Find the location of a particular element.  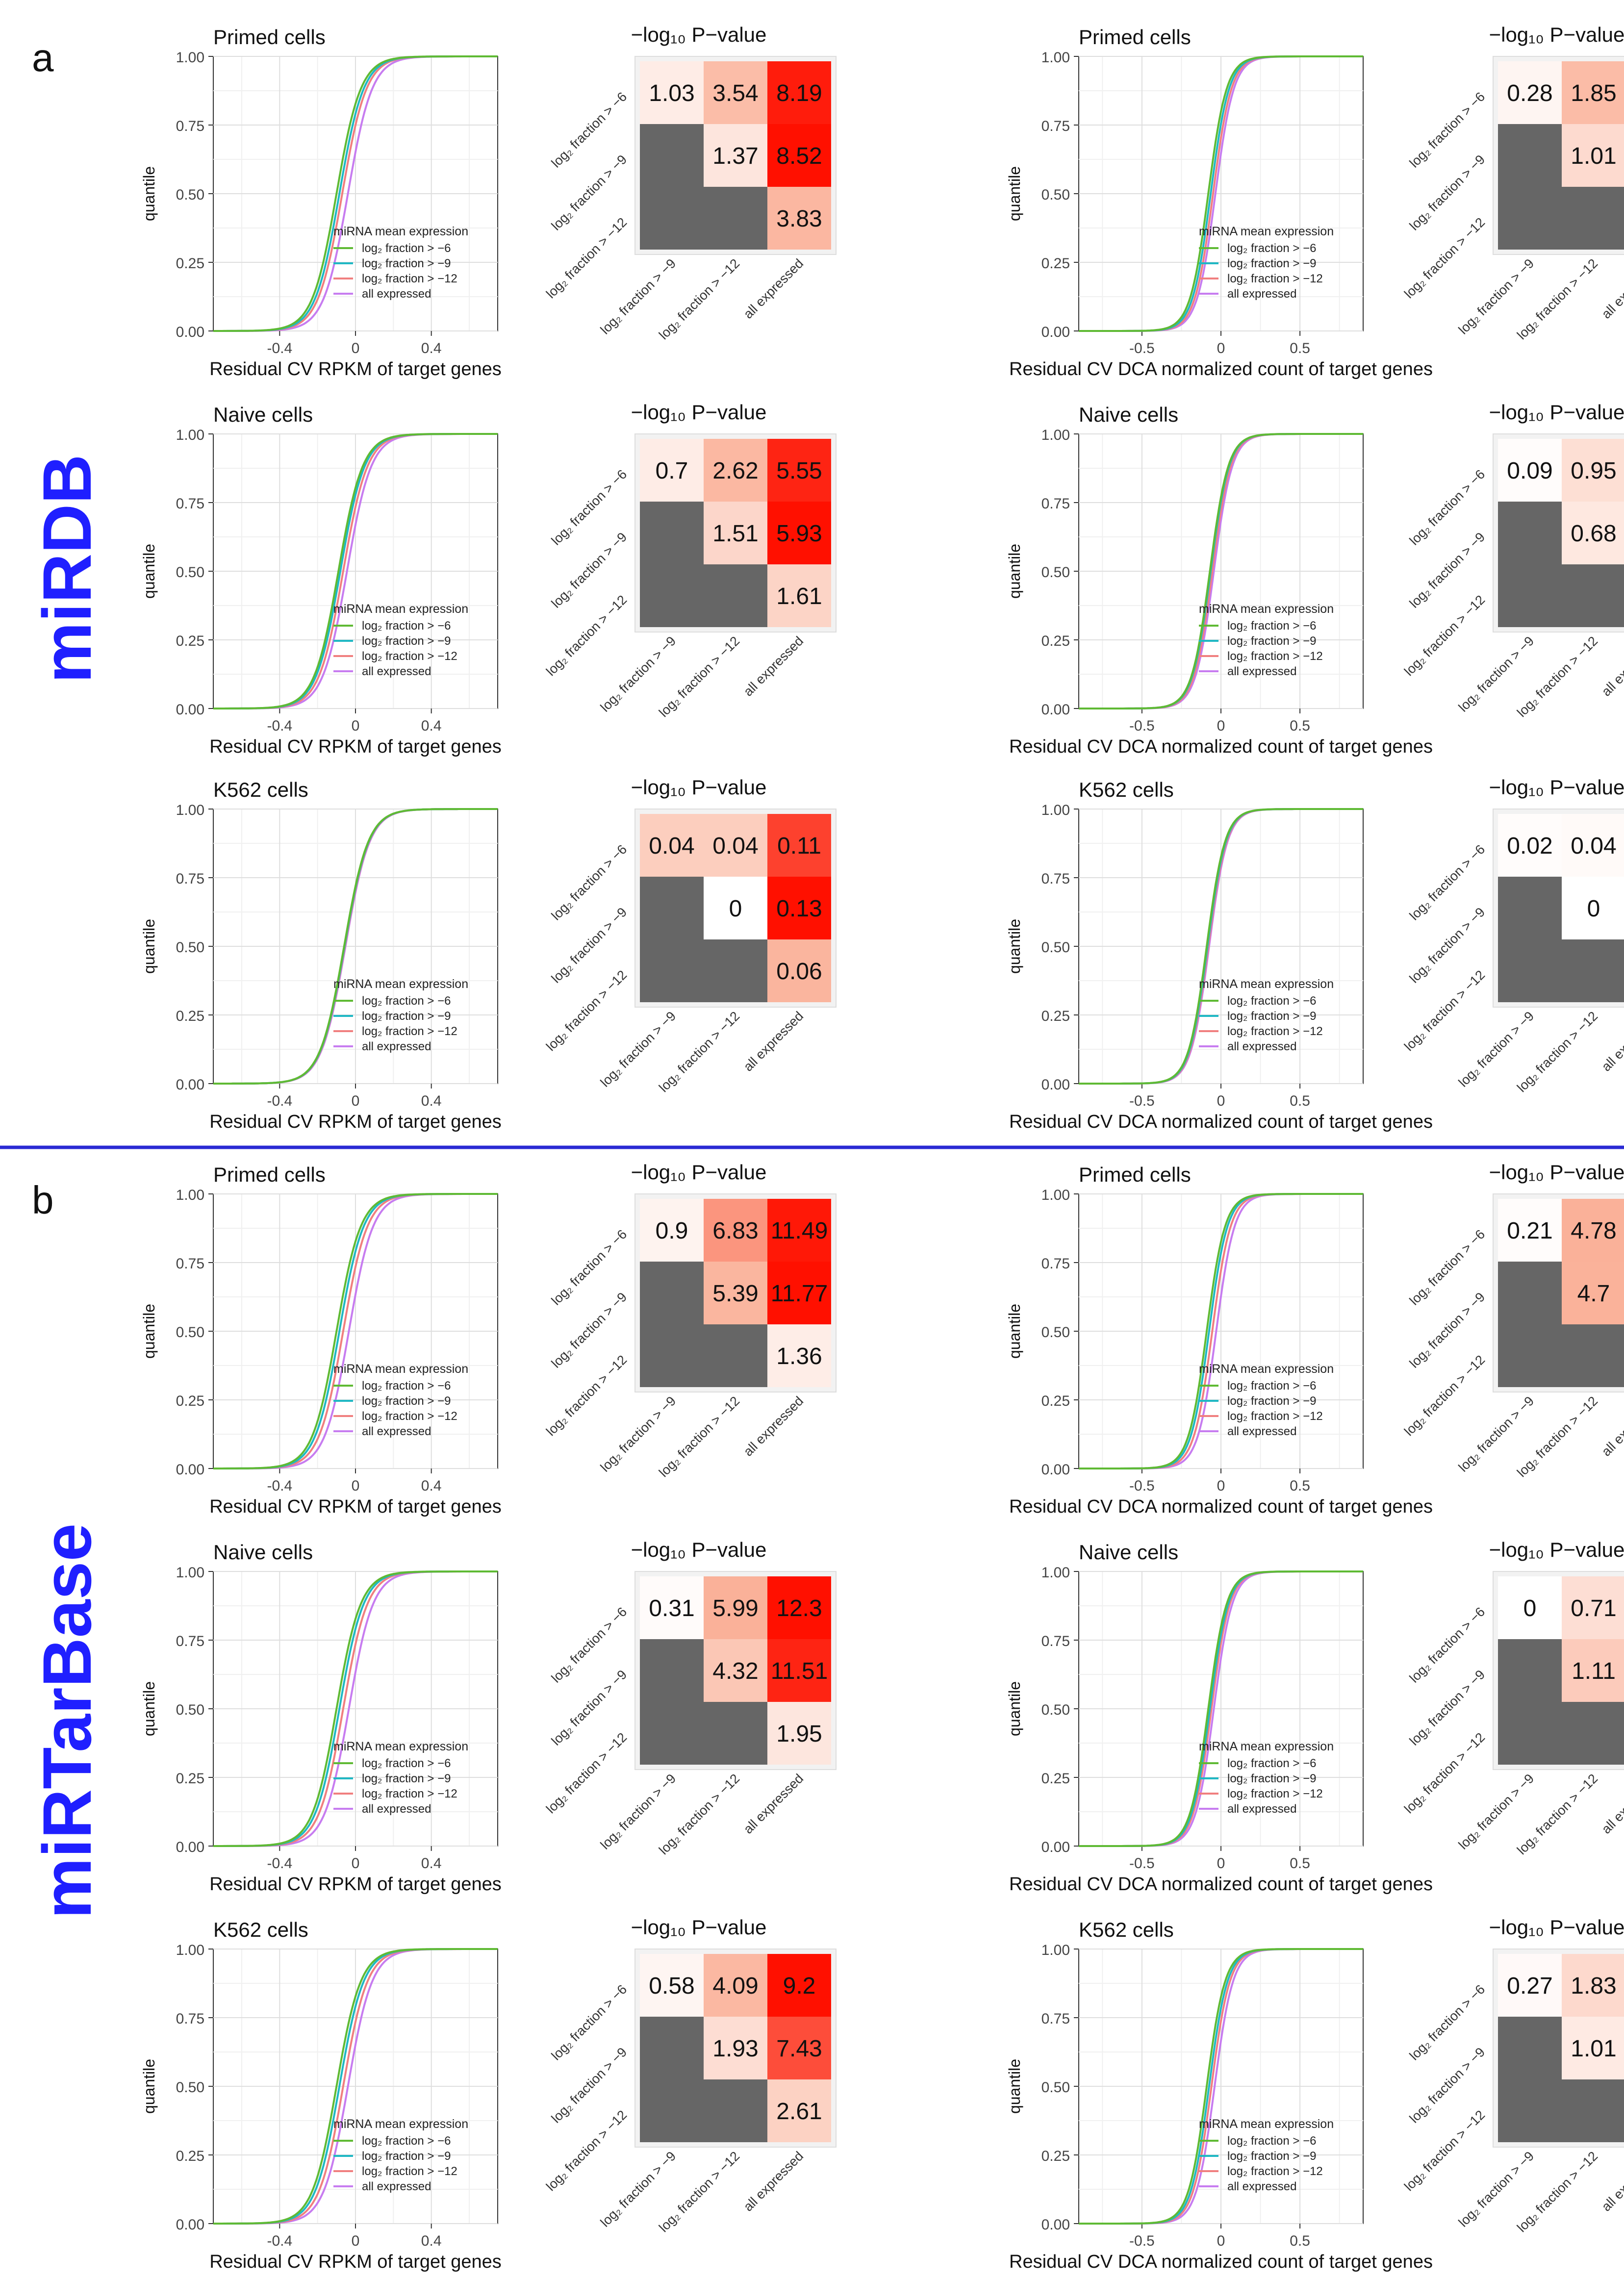

heatmap-value: 1.61 is located at coordinates (799, 596).